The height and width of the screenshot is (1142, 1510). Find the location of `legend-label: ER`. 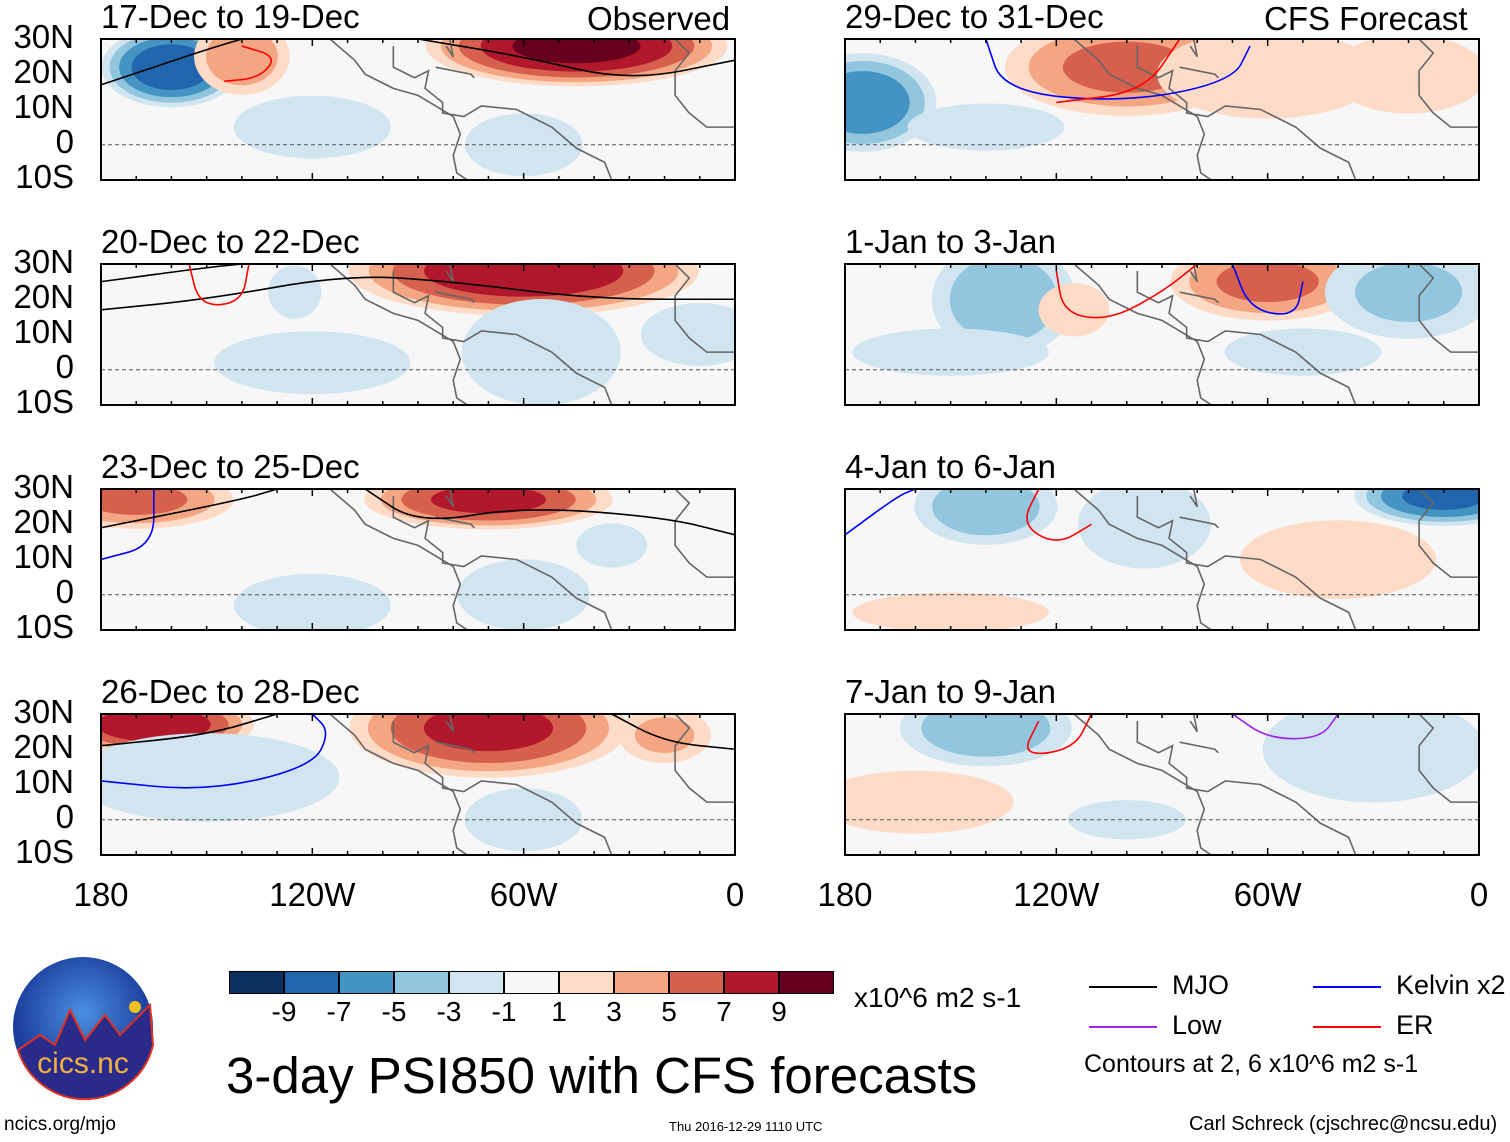

legend-label: ER is located at coordinates (1415, 1025).